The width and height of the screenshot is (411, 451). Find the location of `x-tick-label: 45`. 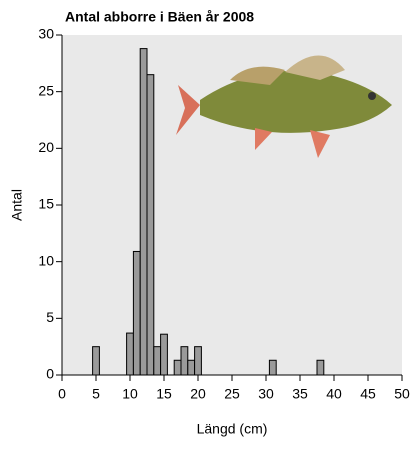

x-tick-label: 45 is located at coordinates (368, 394).